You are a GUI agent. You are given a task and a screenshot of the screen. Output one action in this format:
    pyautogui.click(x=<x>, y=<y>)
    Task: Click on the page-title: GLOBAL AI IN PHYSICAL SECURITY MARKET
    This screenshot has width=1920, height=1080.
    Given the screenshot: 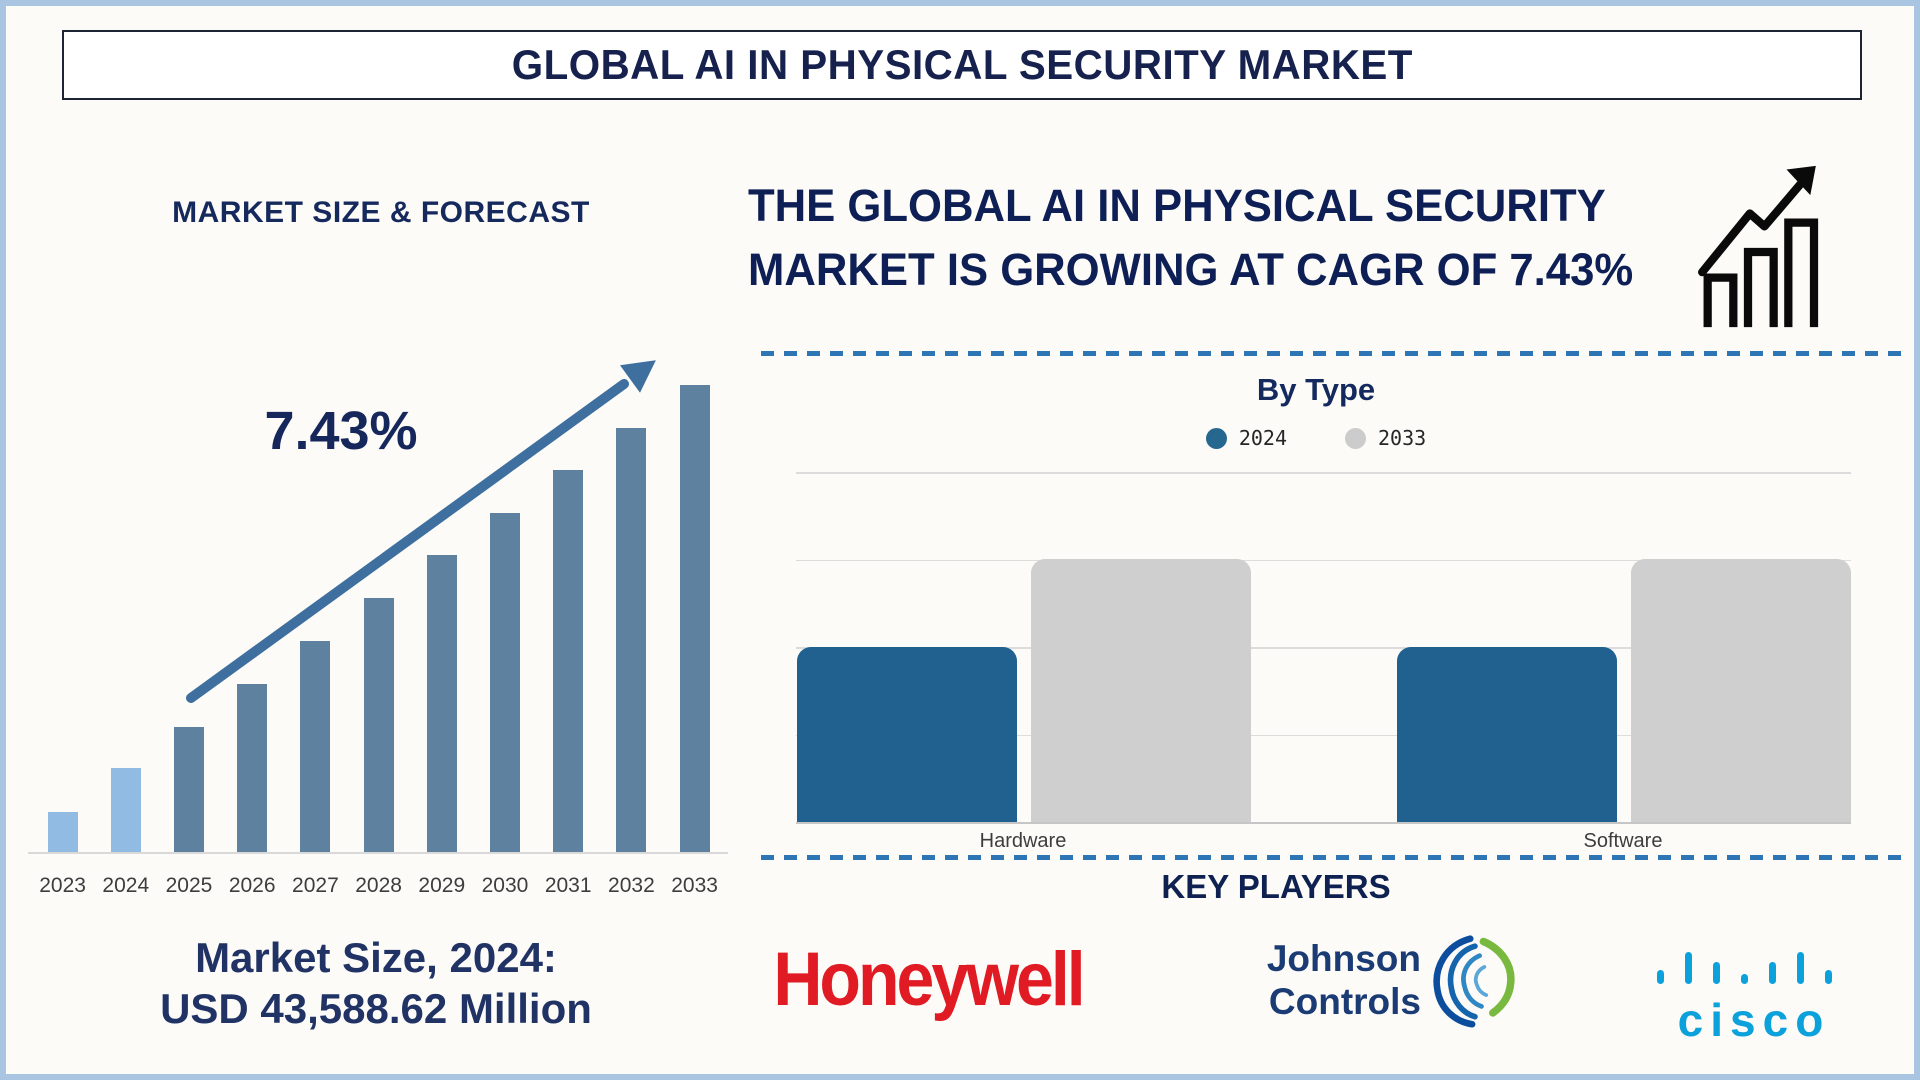 What is the action you would take?
    pyautogui.click(x=962, y=64)
    